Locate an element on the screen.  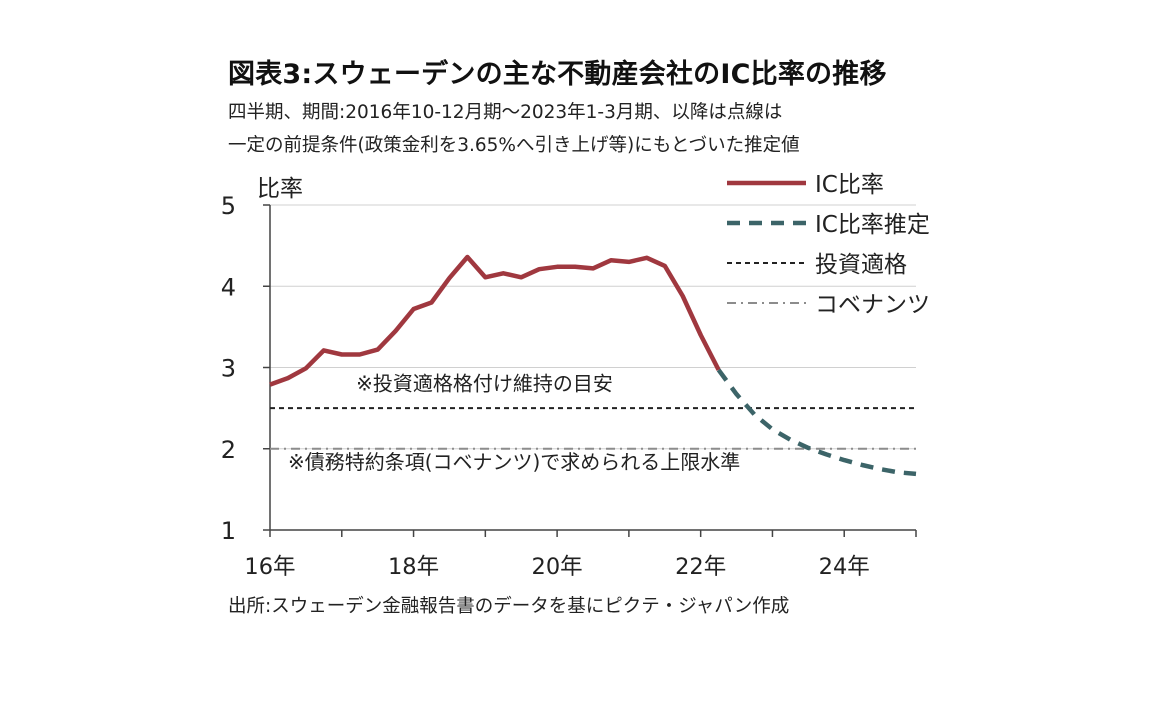
annotation-investment-grade: ※投資適格格付け維持の目安 is located at coordinates (484, 383).